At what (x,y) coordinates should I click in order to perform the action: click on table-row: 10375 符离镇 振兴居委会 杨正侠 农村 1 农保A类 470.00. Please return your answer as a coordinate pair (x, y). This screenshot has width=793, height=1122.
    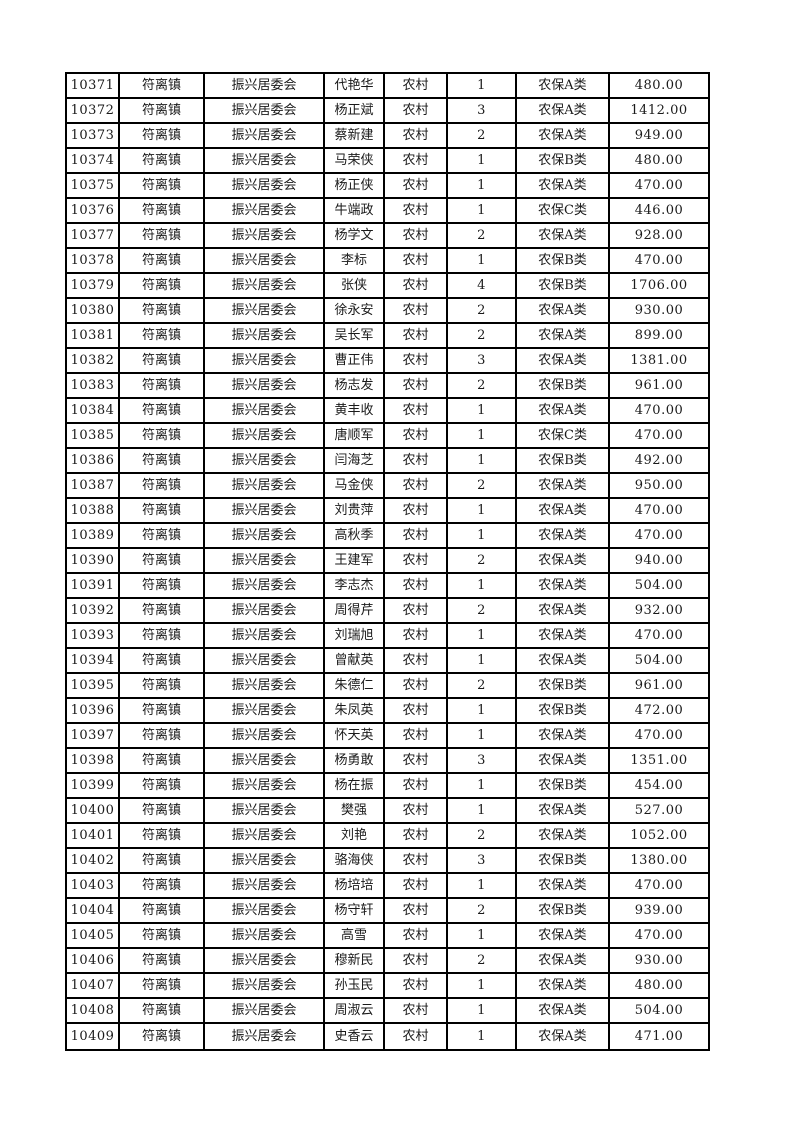
    Looking at the image, I should click on (387, 186).